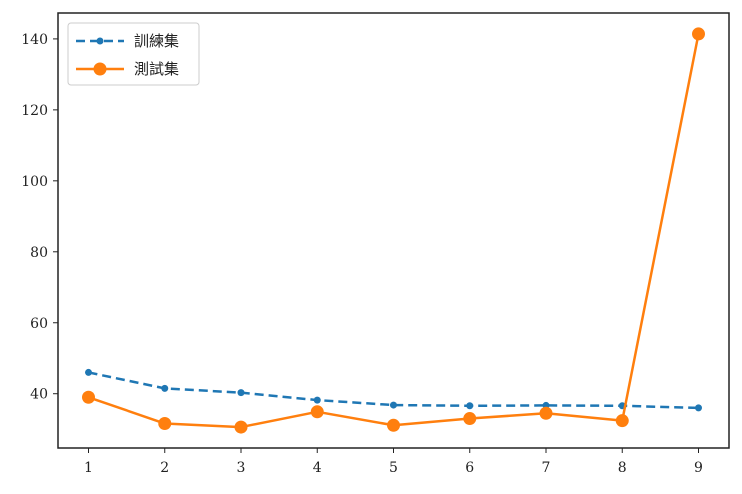  What do you see at coordinates (622, 468) in the screenshot?
I see `x-tick-label: 8` at bounding box center [622, 468].